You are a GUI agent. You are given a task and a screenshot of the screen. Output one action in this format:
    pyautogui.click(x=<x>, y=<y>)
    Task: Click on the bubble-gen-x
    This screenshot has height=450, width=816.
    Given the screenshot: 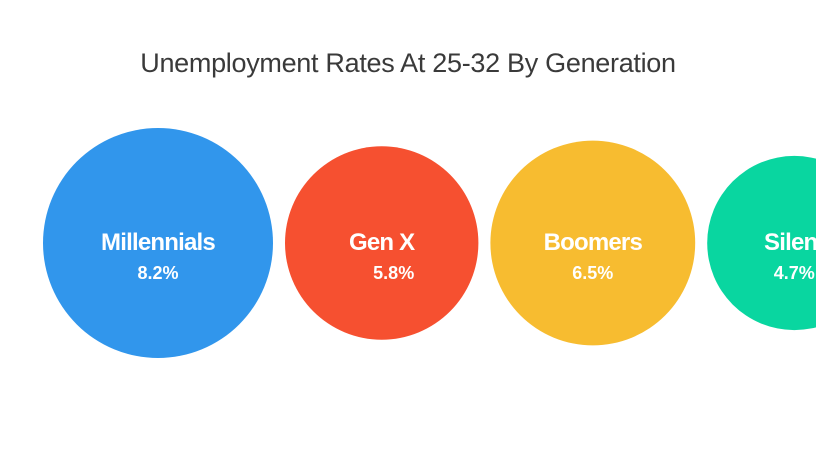 What is the action you would take?
    pyautogui.click(x=382, y=243)
    